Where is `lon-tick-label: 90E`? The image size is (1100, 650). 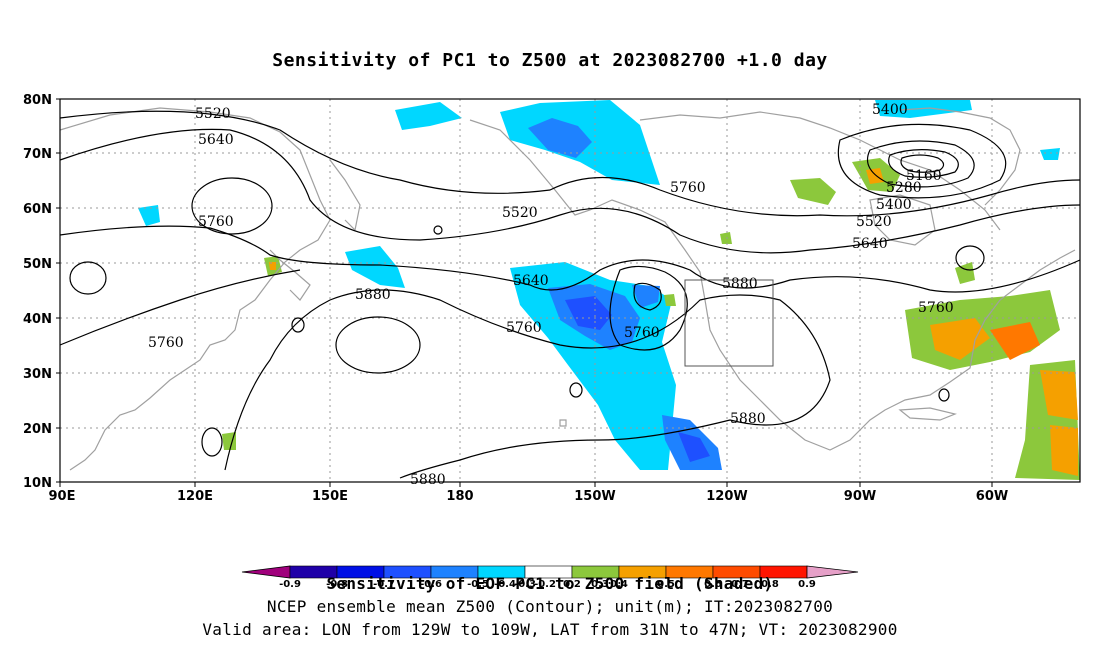
lon-tick-label: 90E is located at coordinates (62, 496).